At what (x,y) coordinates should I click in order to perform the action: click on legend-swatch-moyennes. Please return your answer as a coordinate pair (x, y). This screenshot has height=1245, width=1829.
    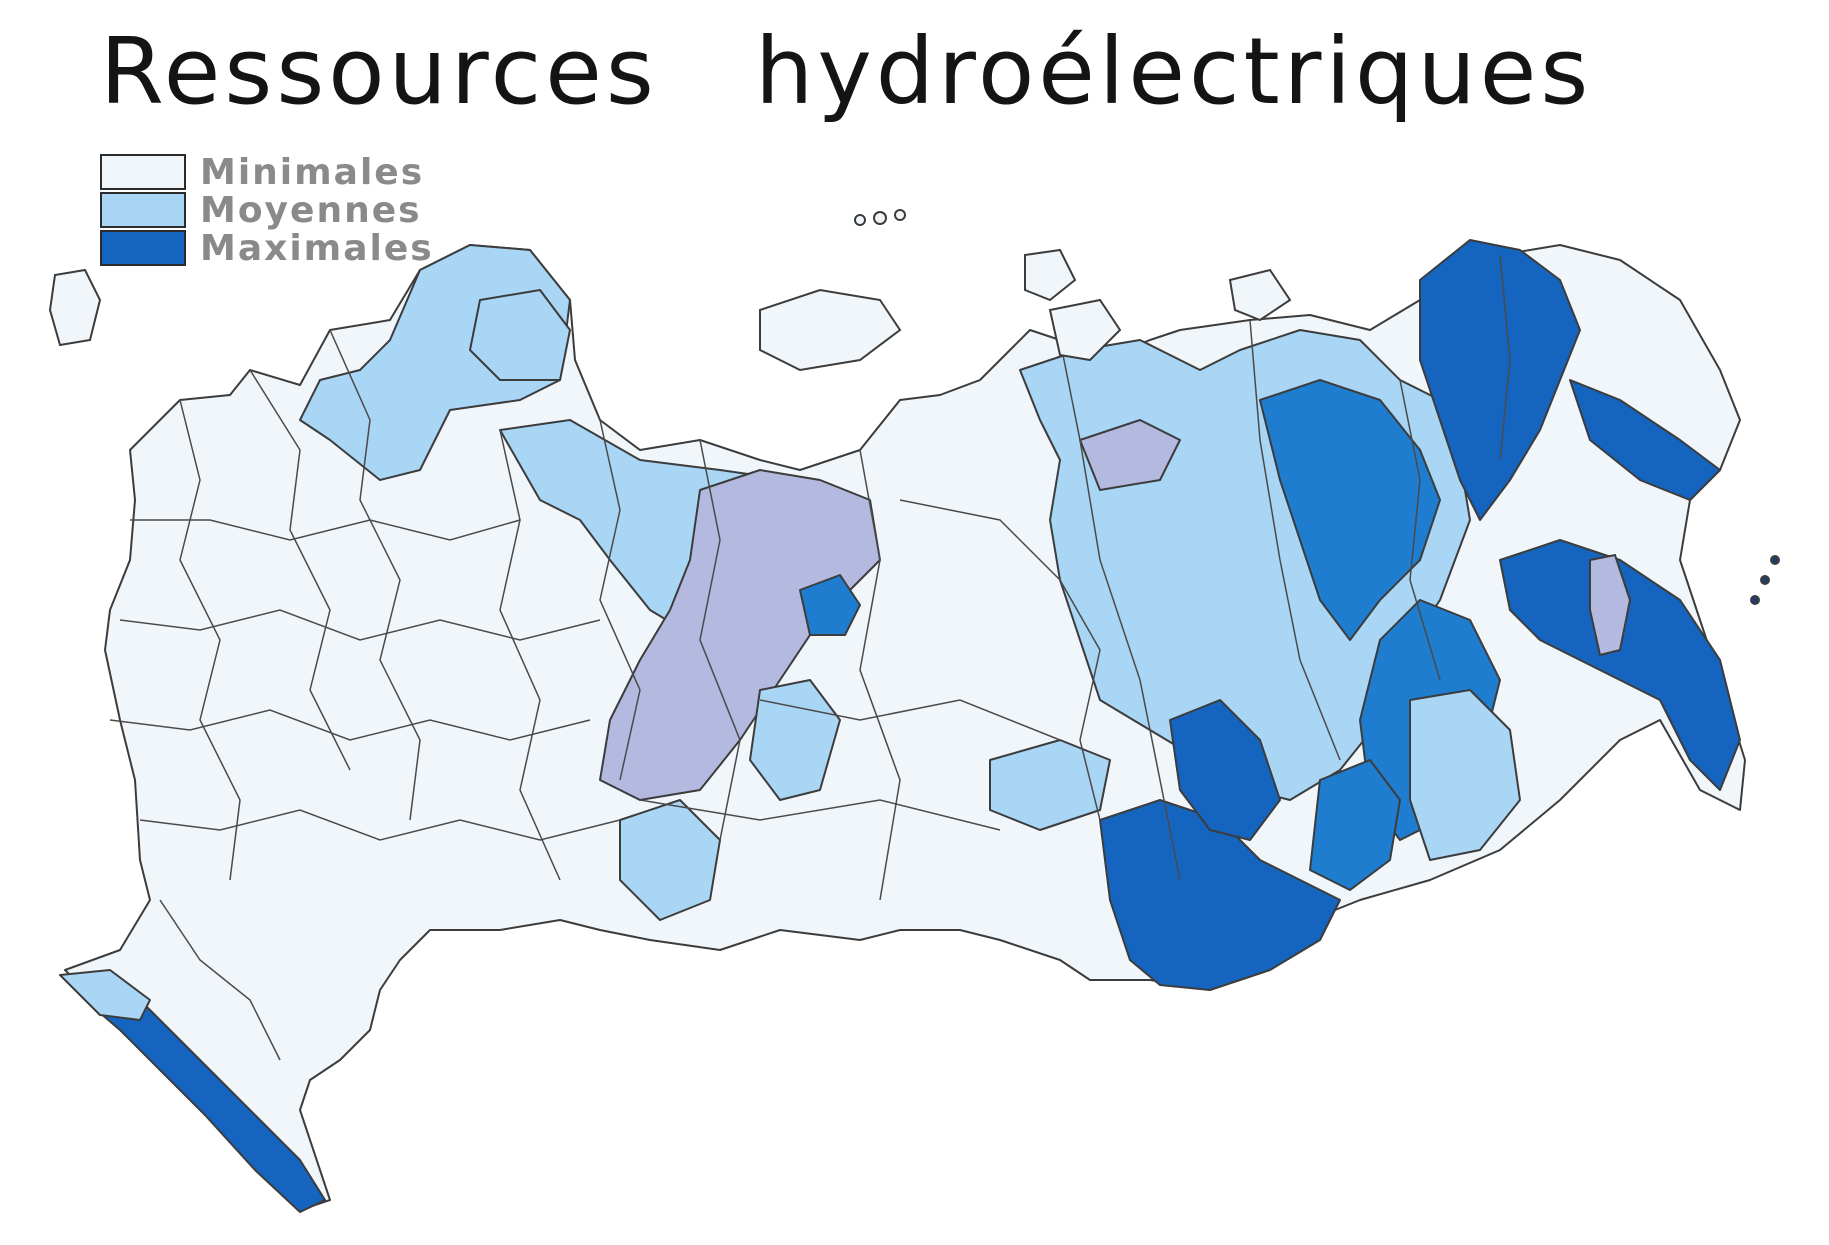
    Looking at the image, I should click on (143, 210).